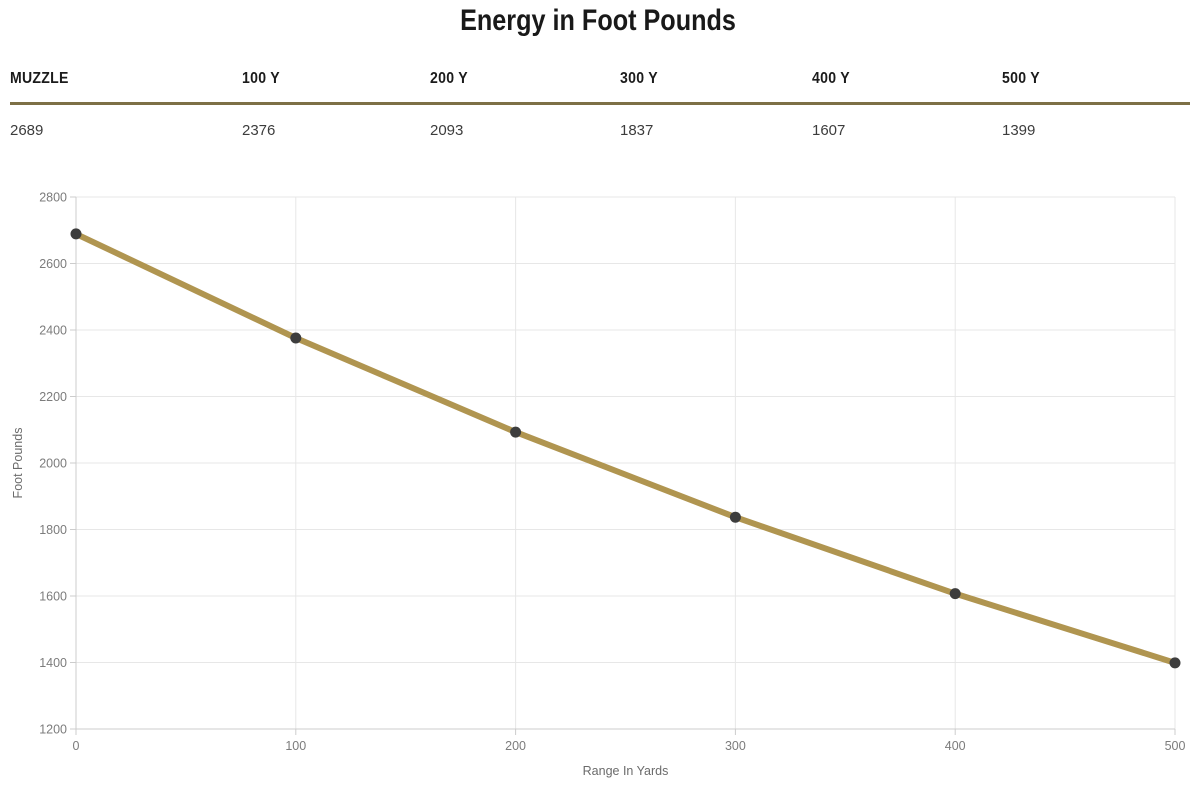 Image resolution: width=1196 pixels, height=802 pixels. Describe the element at coordinates (53, 596) in the screenshot. I see `y-tick-label: 1600` at that location.